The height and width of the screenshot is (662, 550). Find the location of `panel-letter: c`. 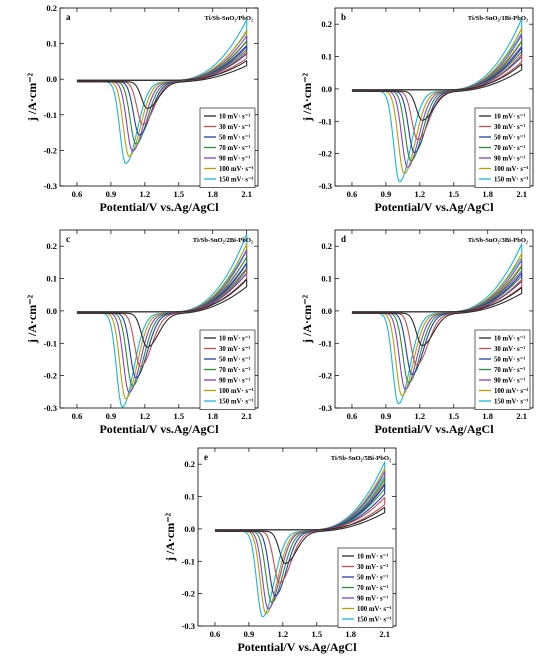

panel-letter: c is located at coordinates (68, 239).